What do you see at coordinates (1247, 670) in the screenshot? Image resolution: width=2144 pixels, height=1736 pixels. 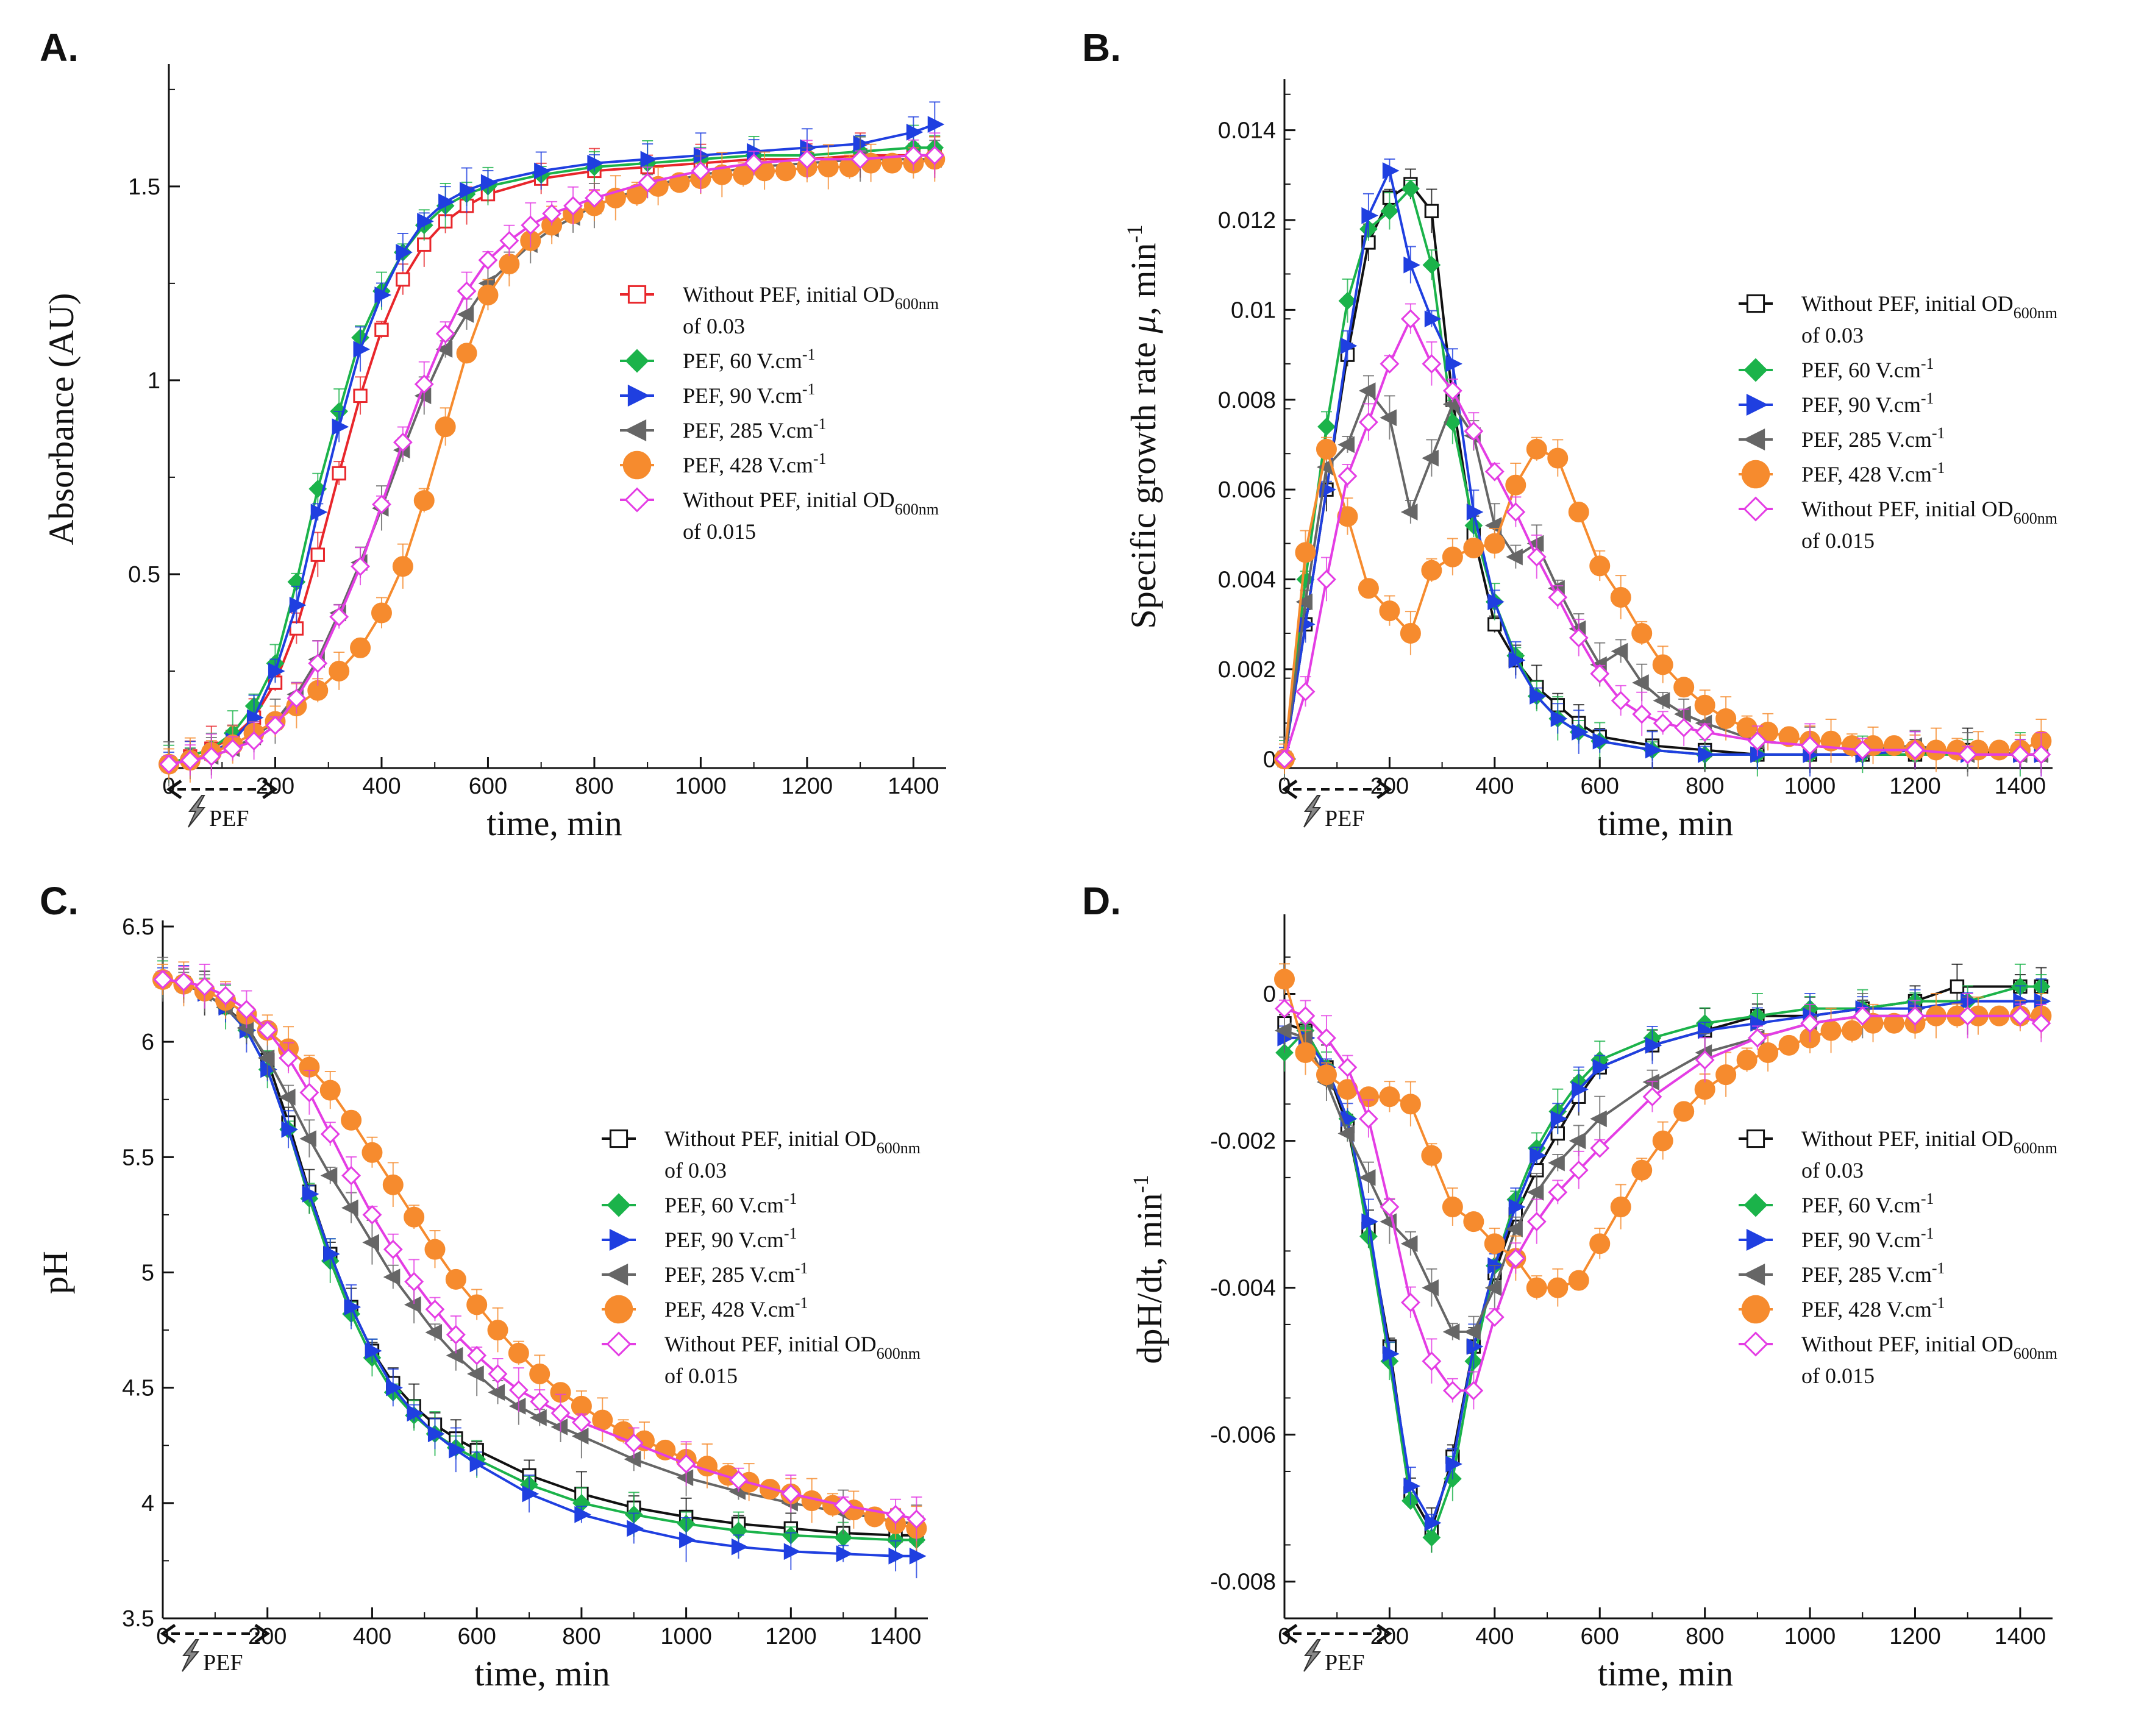 I see `y-tick-label: 0.002` at bounding box center [1247, 670].